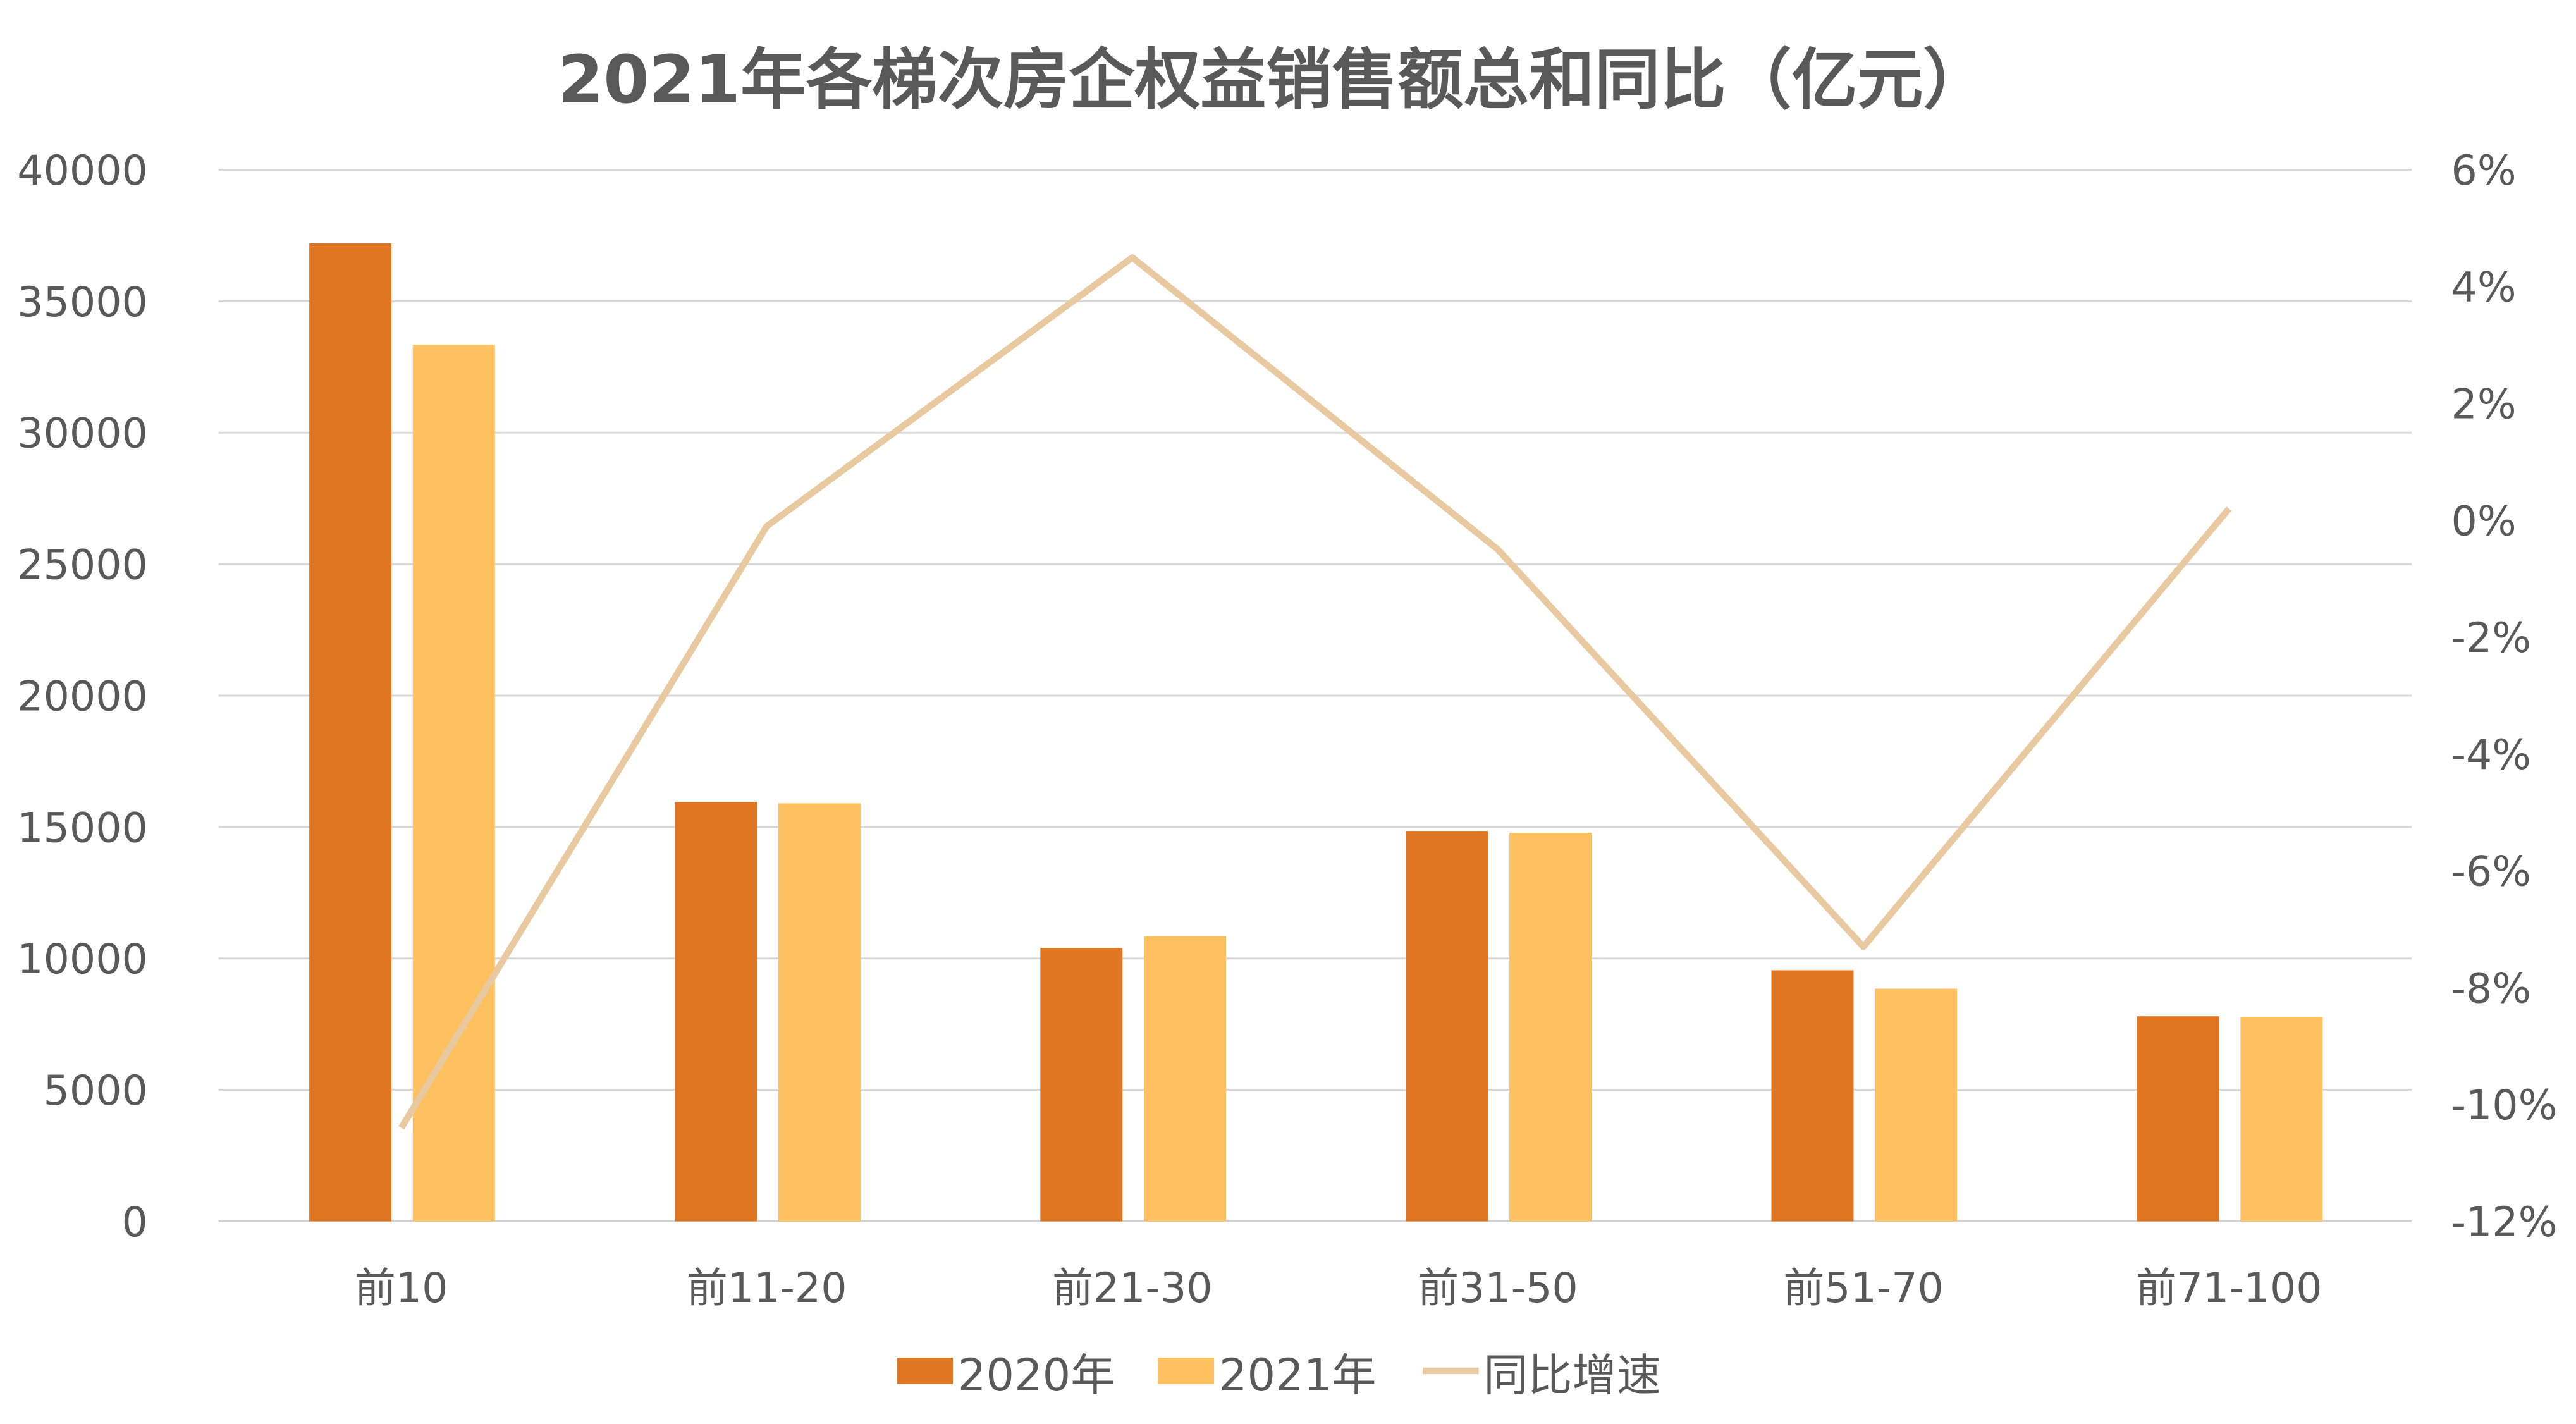 The image size is (2576, 1424). Describe the element at coordinates (925, 1371) in the screenshot. I see `legend-swatch-2020` at that location.